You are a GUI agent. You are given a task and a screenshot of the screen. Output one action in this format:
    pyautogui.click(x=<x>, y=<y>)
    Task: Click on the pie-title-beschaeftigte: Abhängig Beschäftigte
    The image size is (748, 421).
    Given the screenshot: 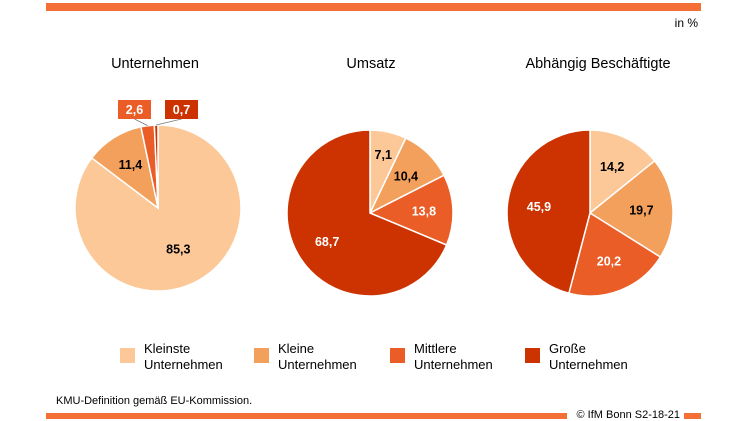 What is the action you would take?
    pyautogui.click(x=598, y=64)
    